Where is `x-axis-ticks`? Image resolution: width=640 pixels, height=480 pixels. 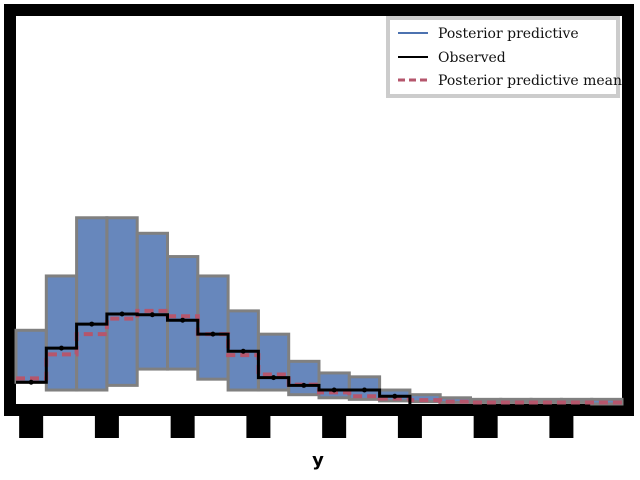 x-axis-ticks is located at coordinates (296, 427).